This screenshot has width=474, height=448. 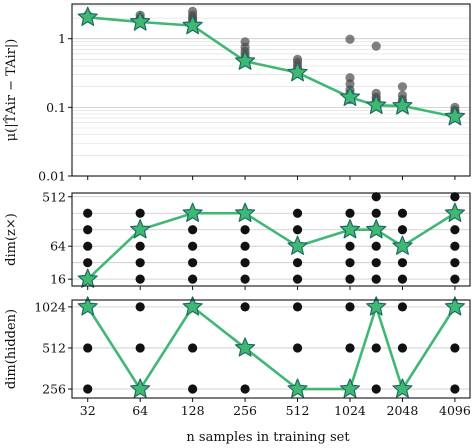 What do you see at coordinates (193, 410) in the screenshot?
I see `x-tick-label: 128` at bounding box center [193, 410].